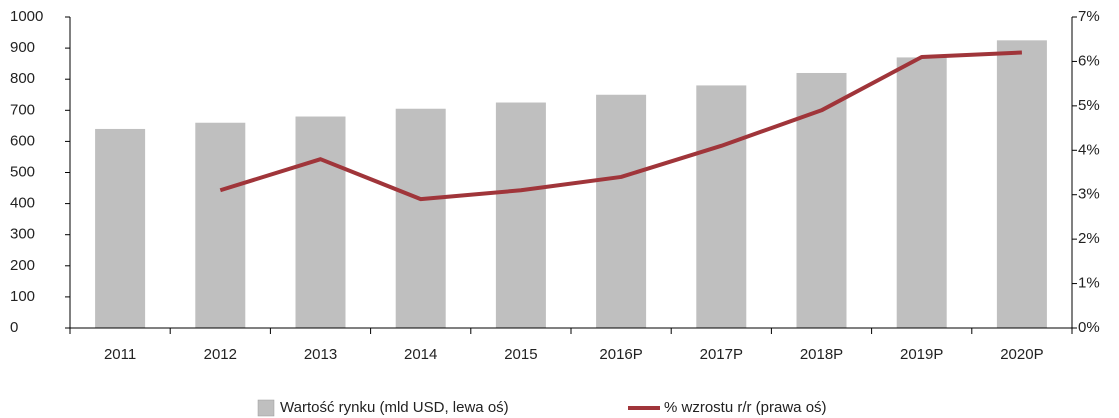 The height and width of the screenshot is (418, 1119). I want to click on x-tick-label: 2019P, so click(921, 354).